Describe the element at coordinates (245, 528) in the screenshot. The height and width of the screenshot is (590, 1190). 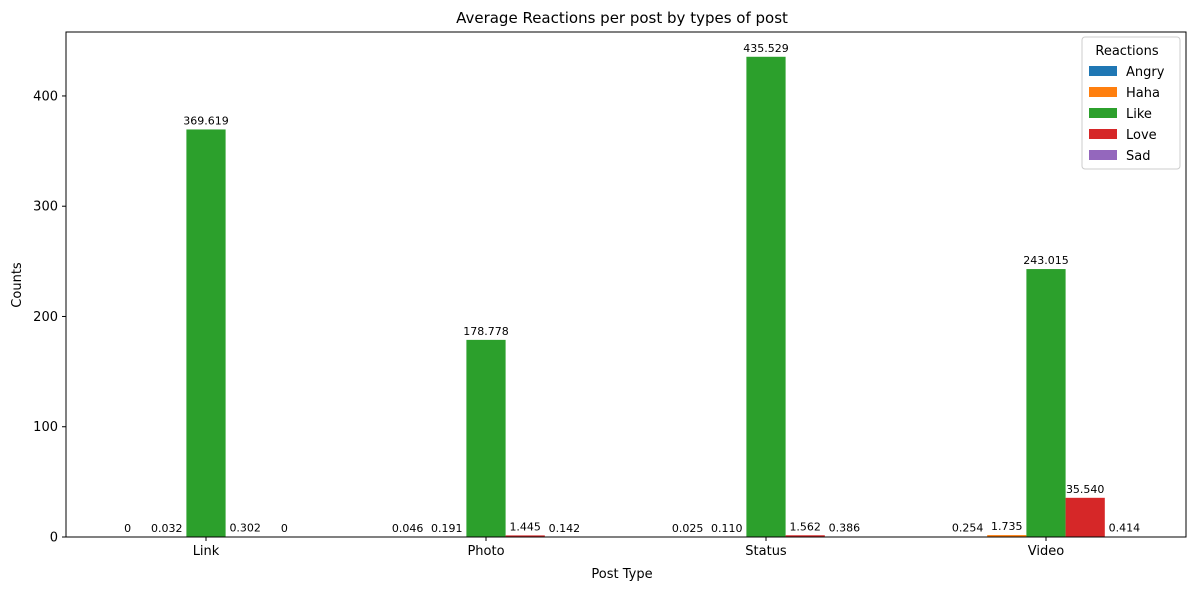
I see `data-label-love-link: 0.302` at that location.